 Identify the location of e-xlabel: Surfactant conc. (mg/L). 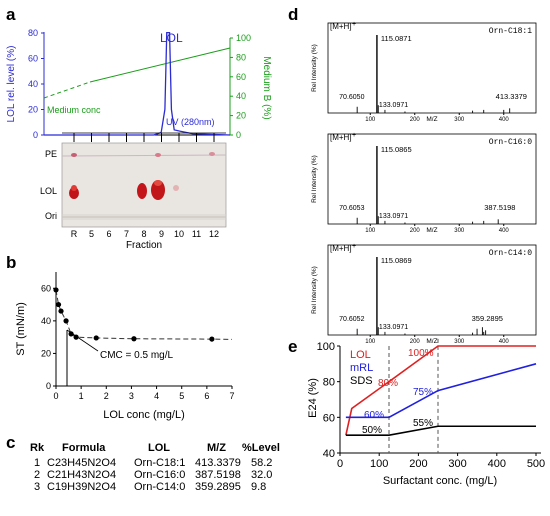
(440, 481).